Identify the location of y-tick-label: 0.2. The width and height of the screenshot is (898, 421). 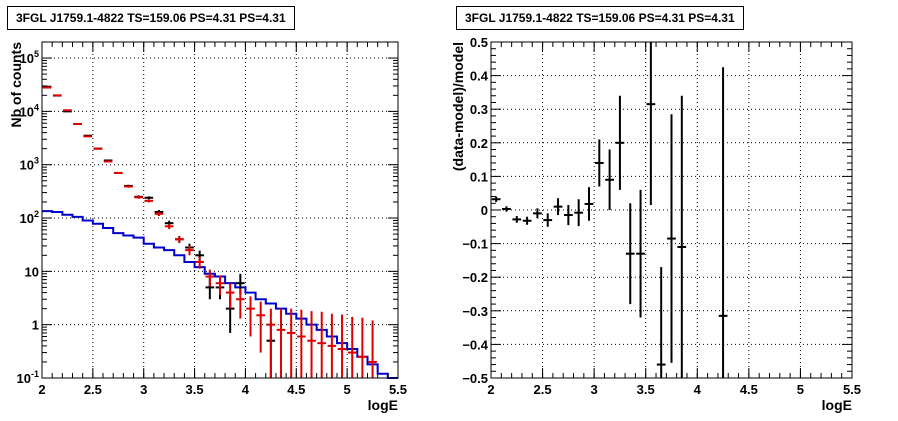
(479, 143).